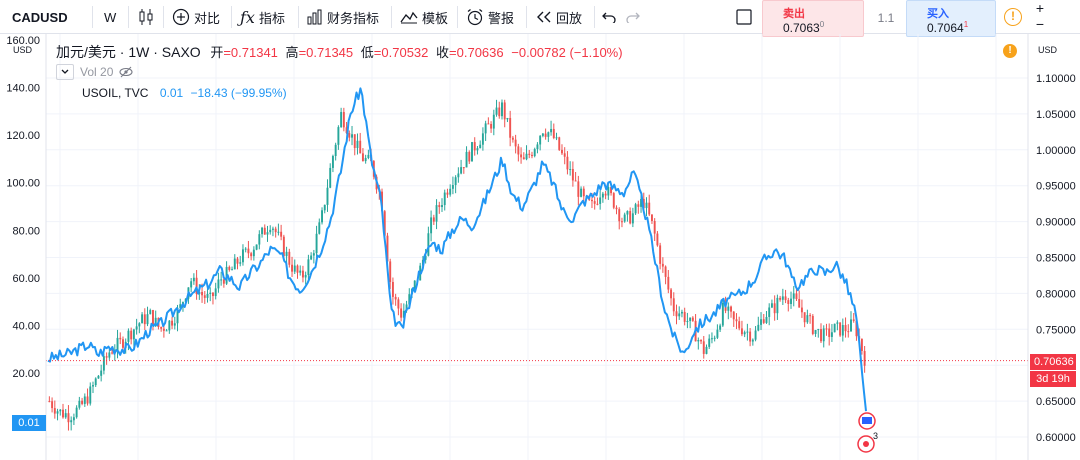  What do you see at coordinates (559, 17) in the screenshot?
I see `replay-button: 回放` at bounding box center [559, 17].